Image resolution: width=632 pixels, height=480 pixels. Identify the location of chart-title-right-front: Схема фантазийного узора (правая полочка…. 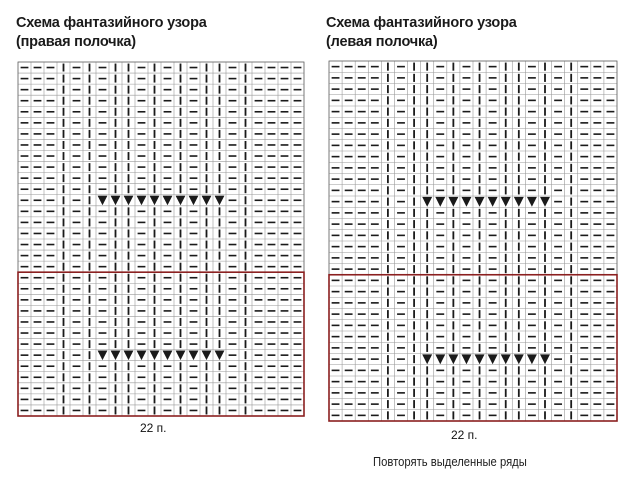
(111, 33).